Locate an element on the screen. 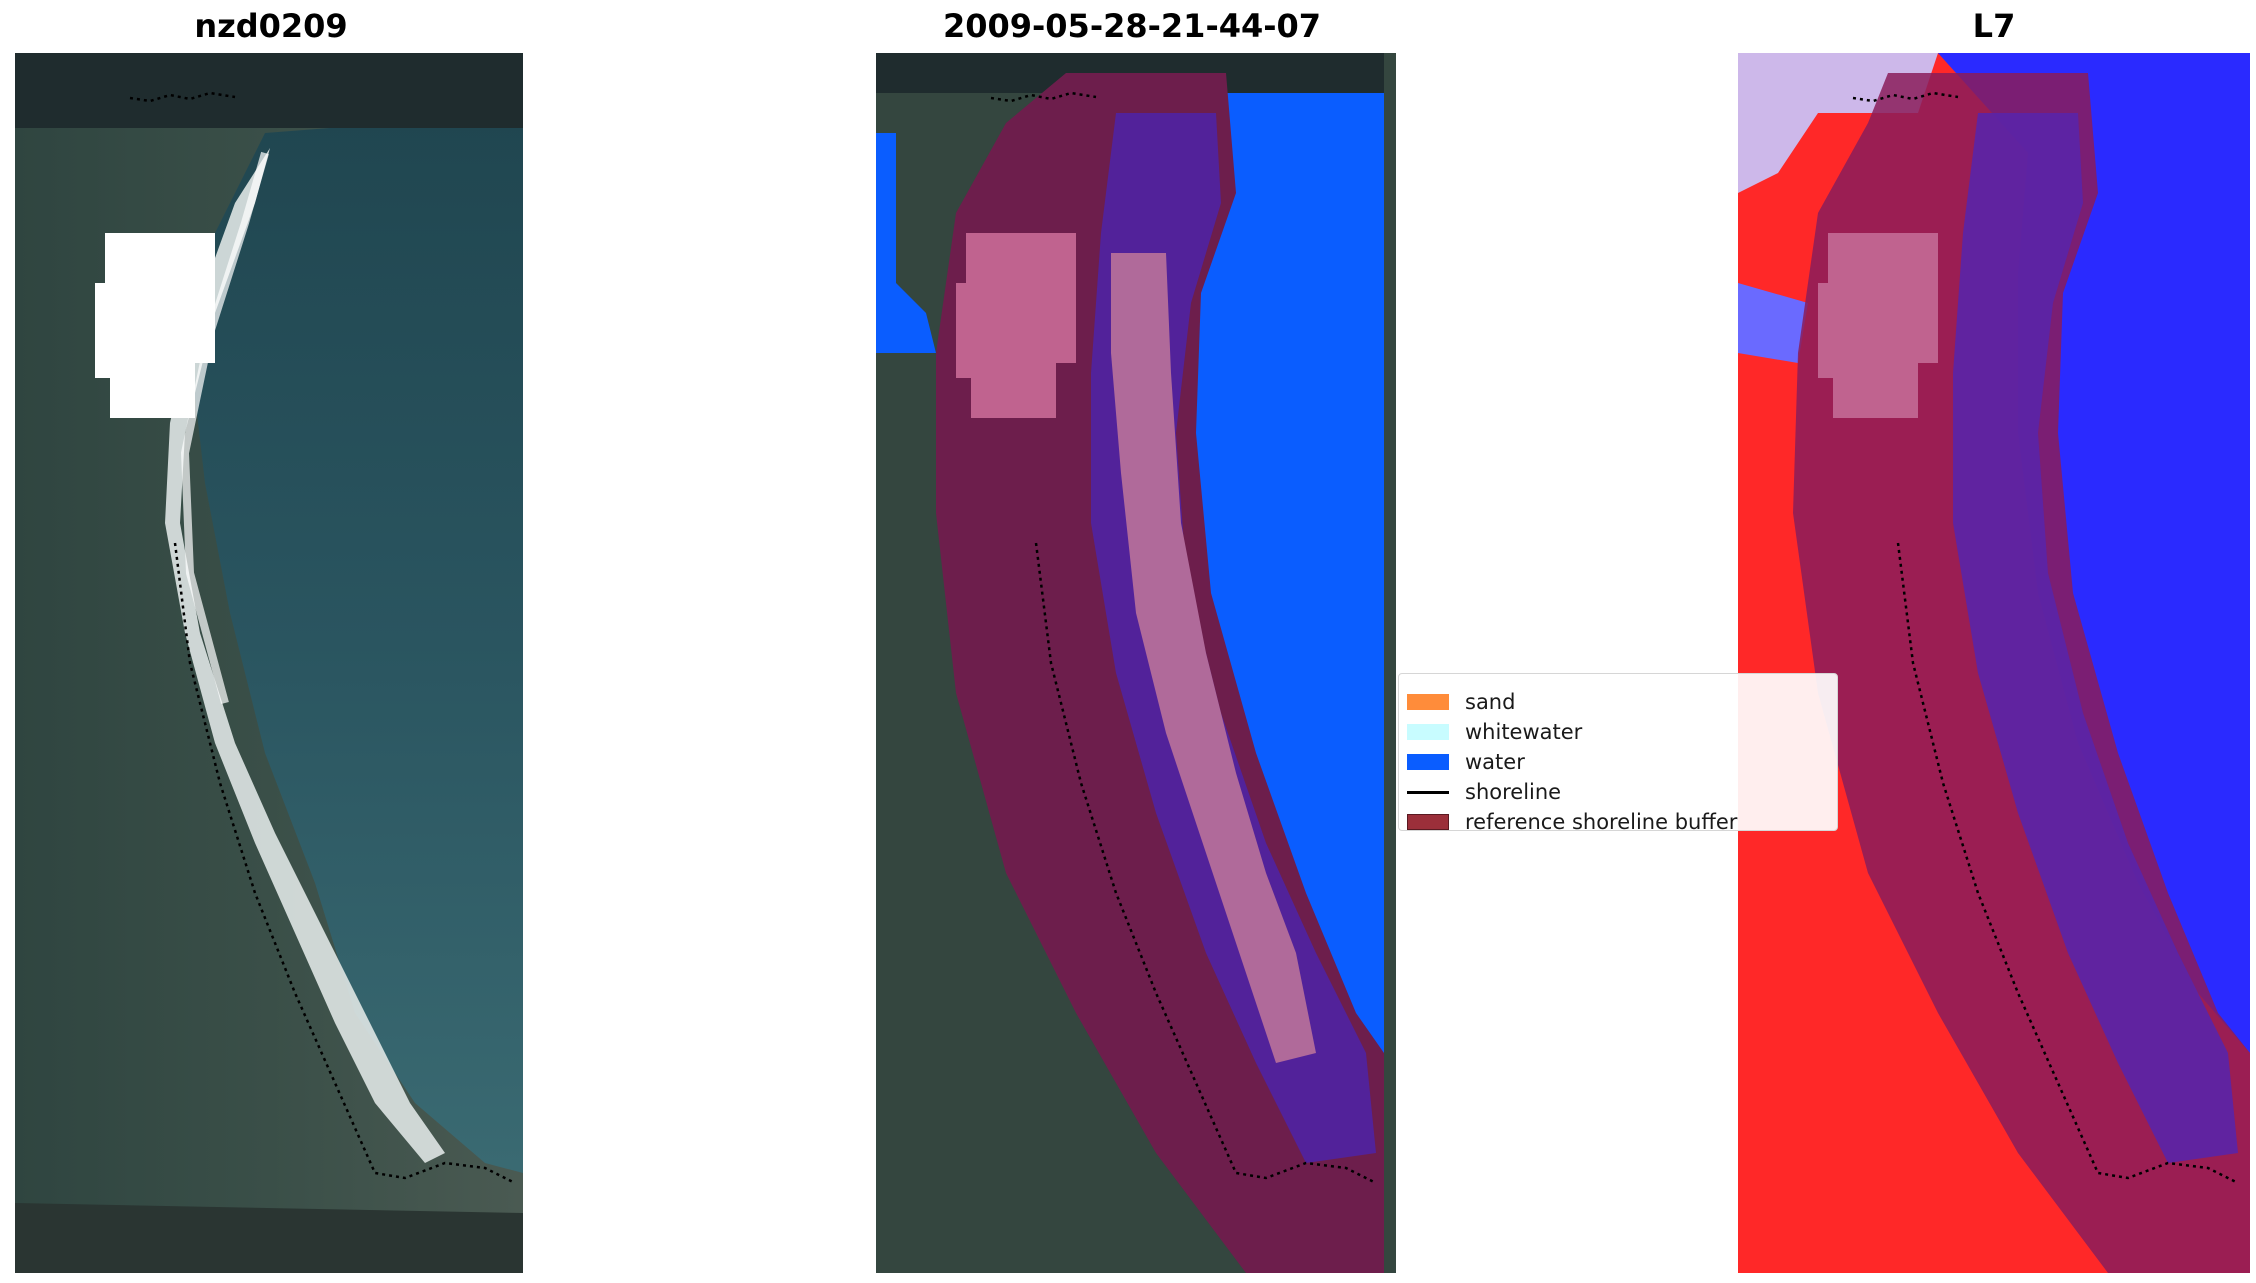 The height and width of the screenshot is (1283, 2256). legend-item-water: water is located at coordinates (1619, 762).